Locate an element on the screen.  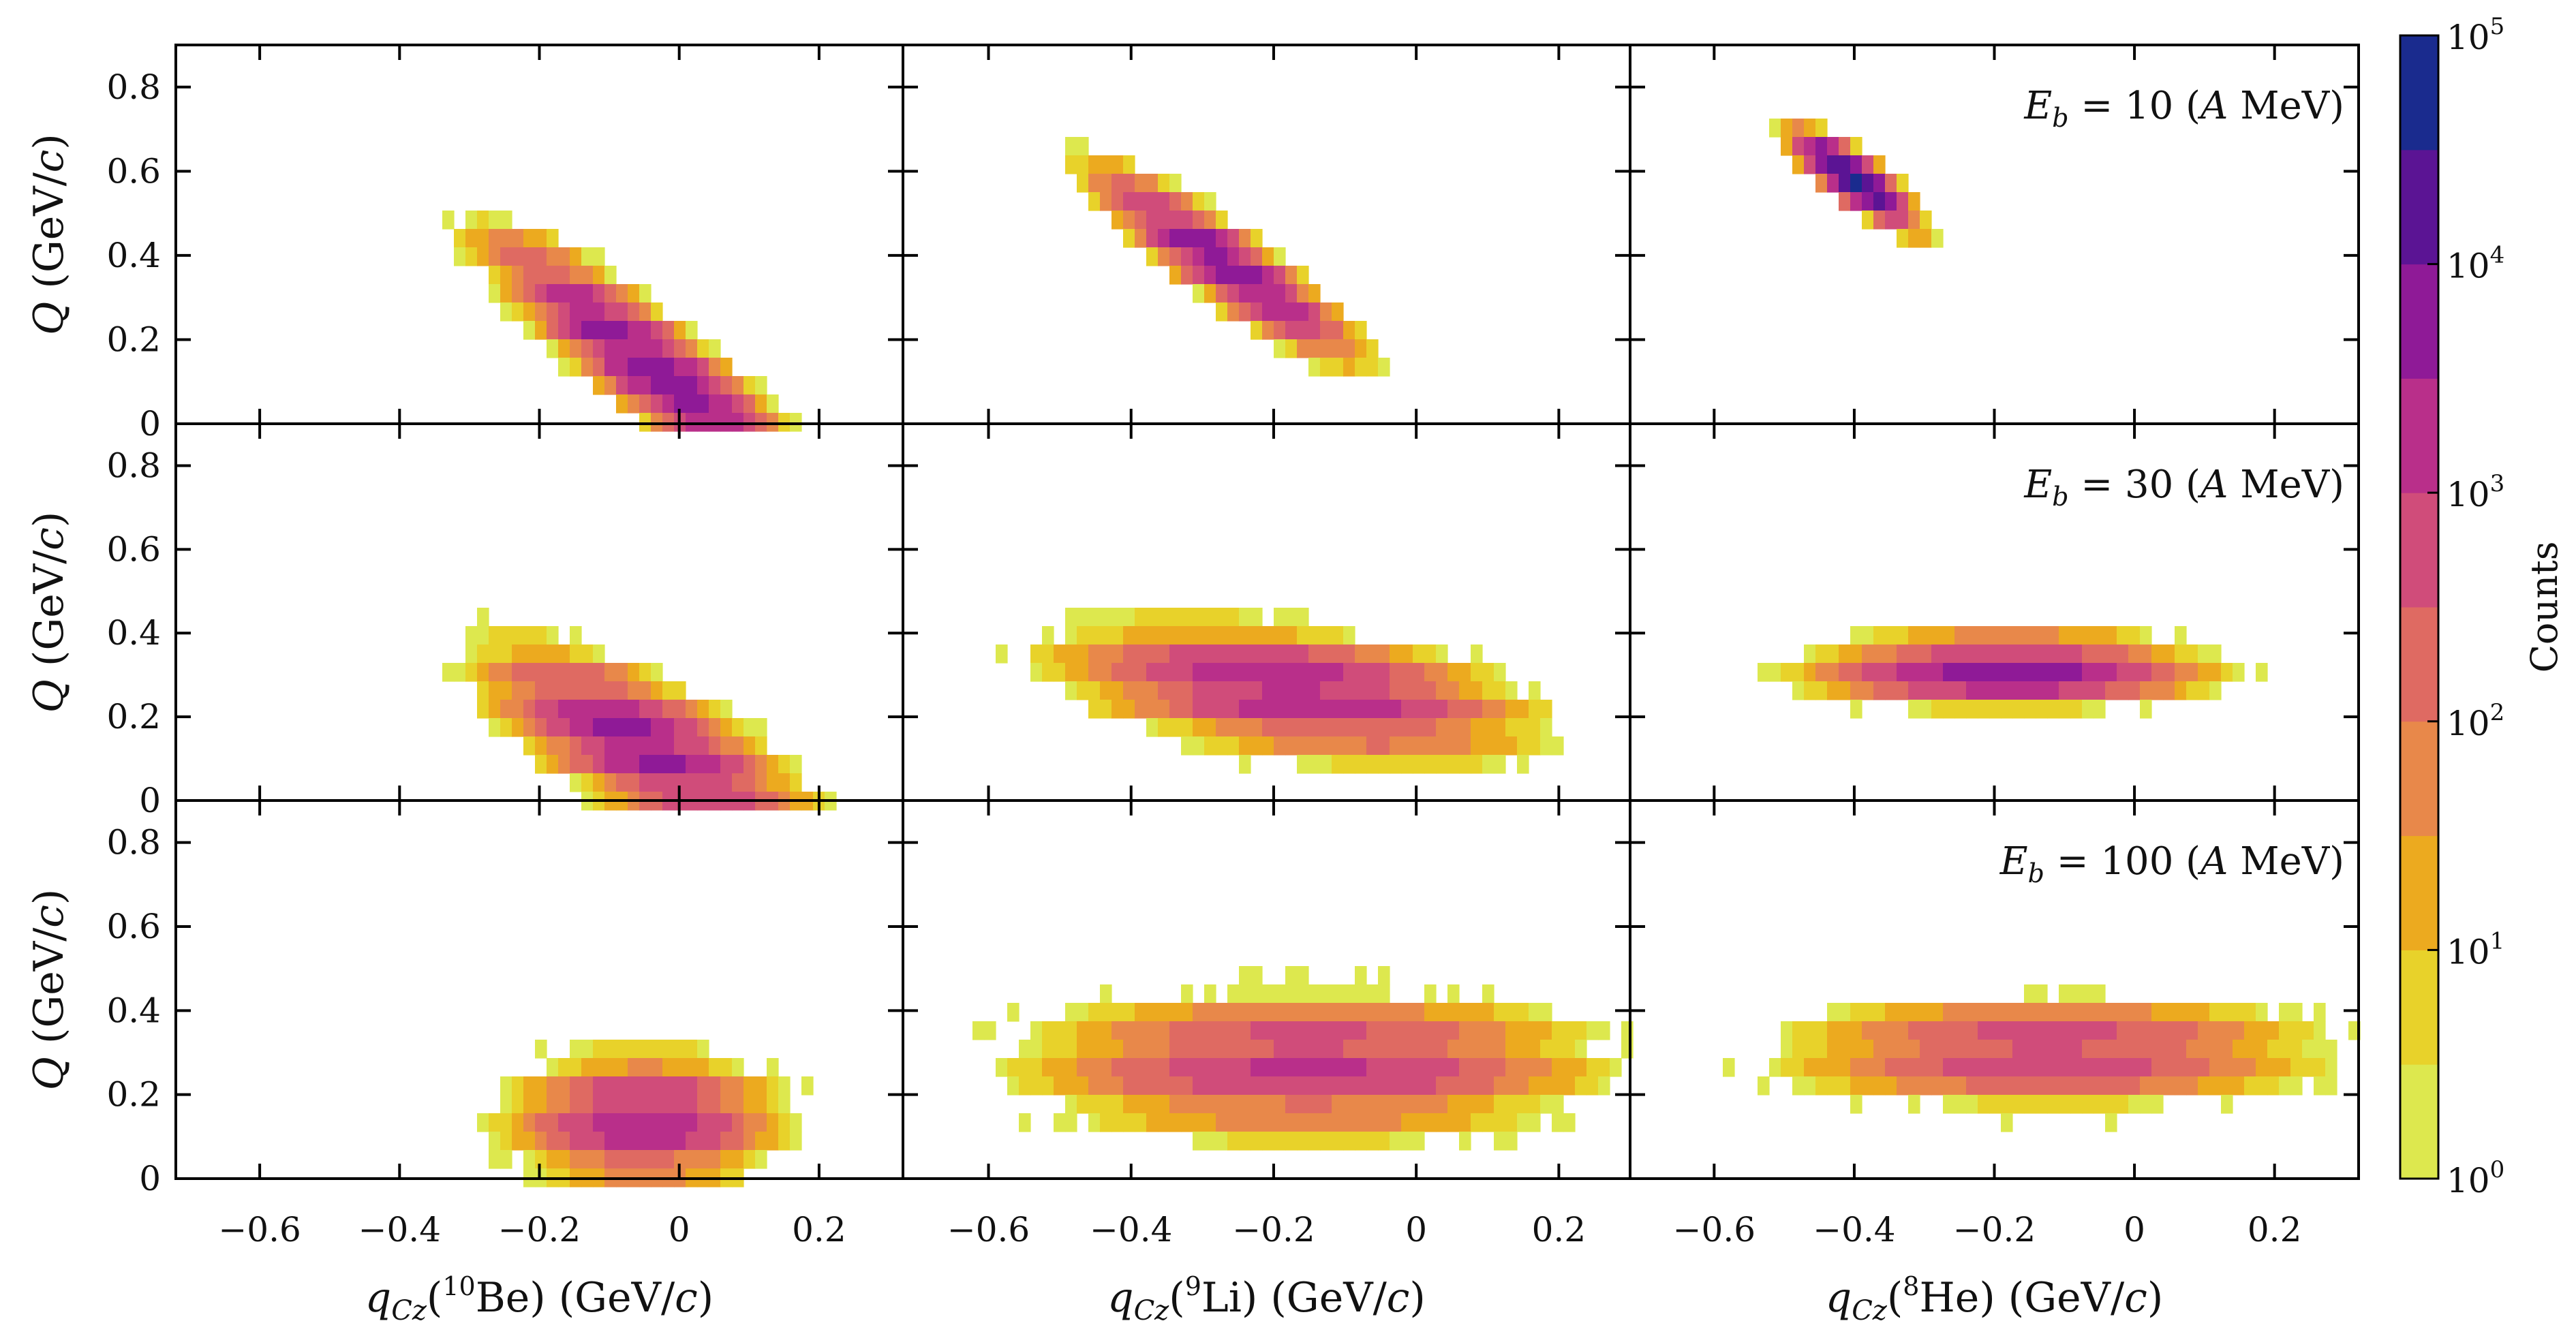
y-title-unit: (GeV/ is located at coordinates (49, 992).